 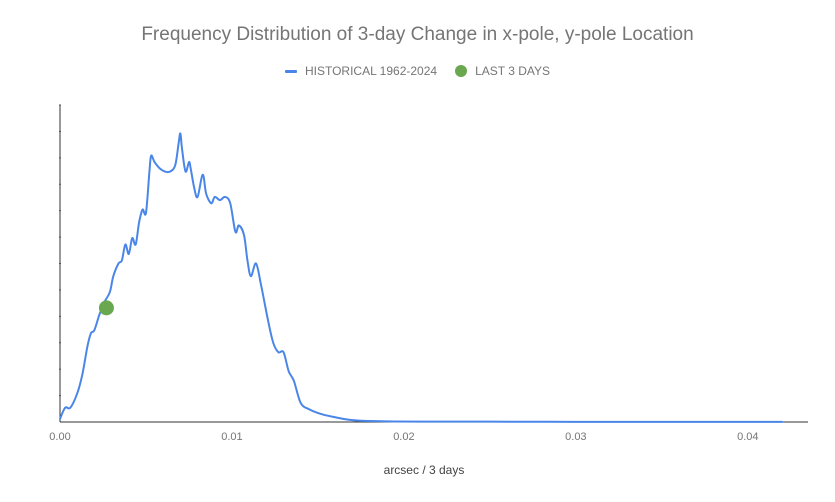 I want to click on legend-item-historical: HISTORICAL 1962-2024, so click(x=361, y=71).